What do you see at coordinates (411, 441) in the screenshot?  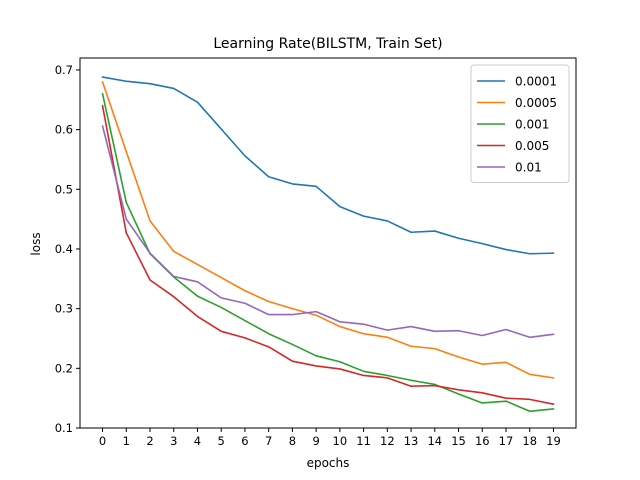 I see `x-tick-label: 13` at bounding box center [411, 441].